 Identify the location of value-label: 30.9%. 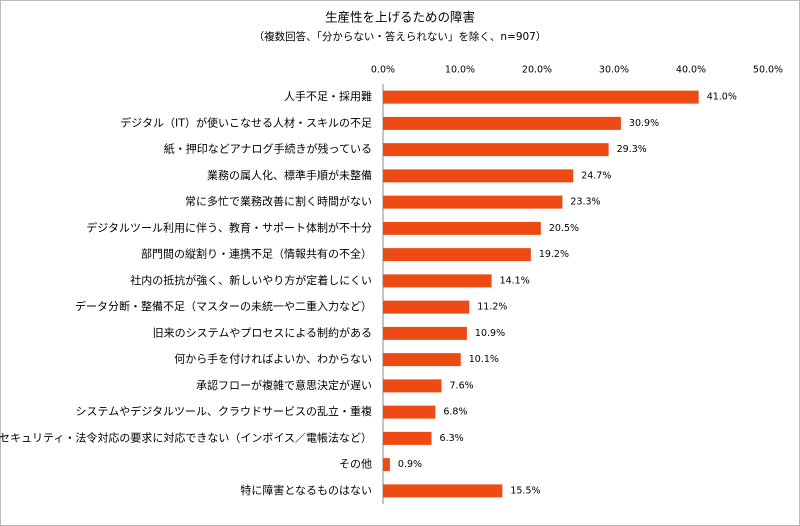
(644, 123).